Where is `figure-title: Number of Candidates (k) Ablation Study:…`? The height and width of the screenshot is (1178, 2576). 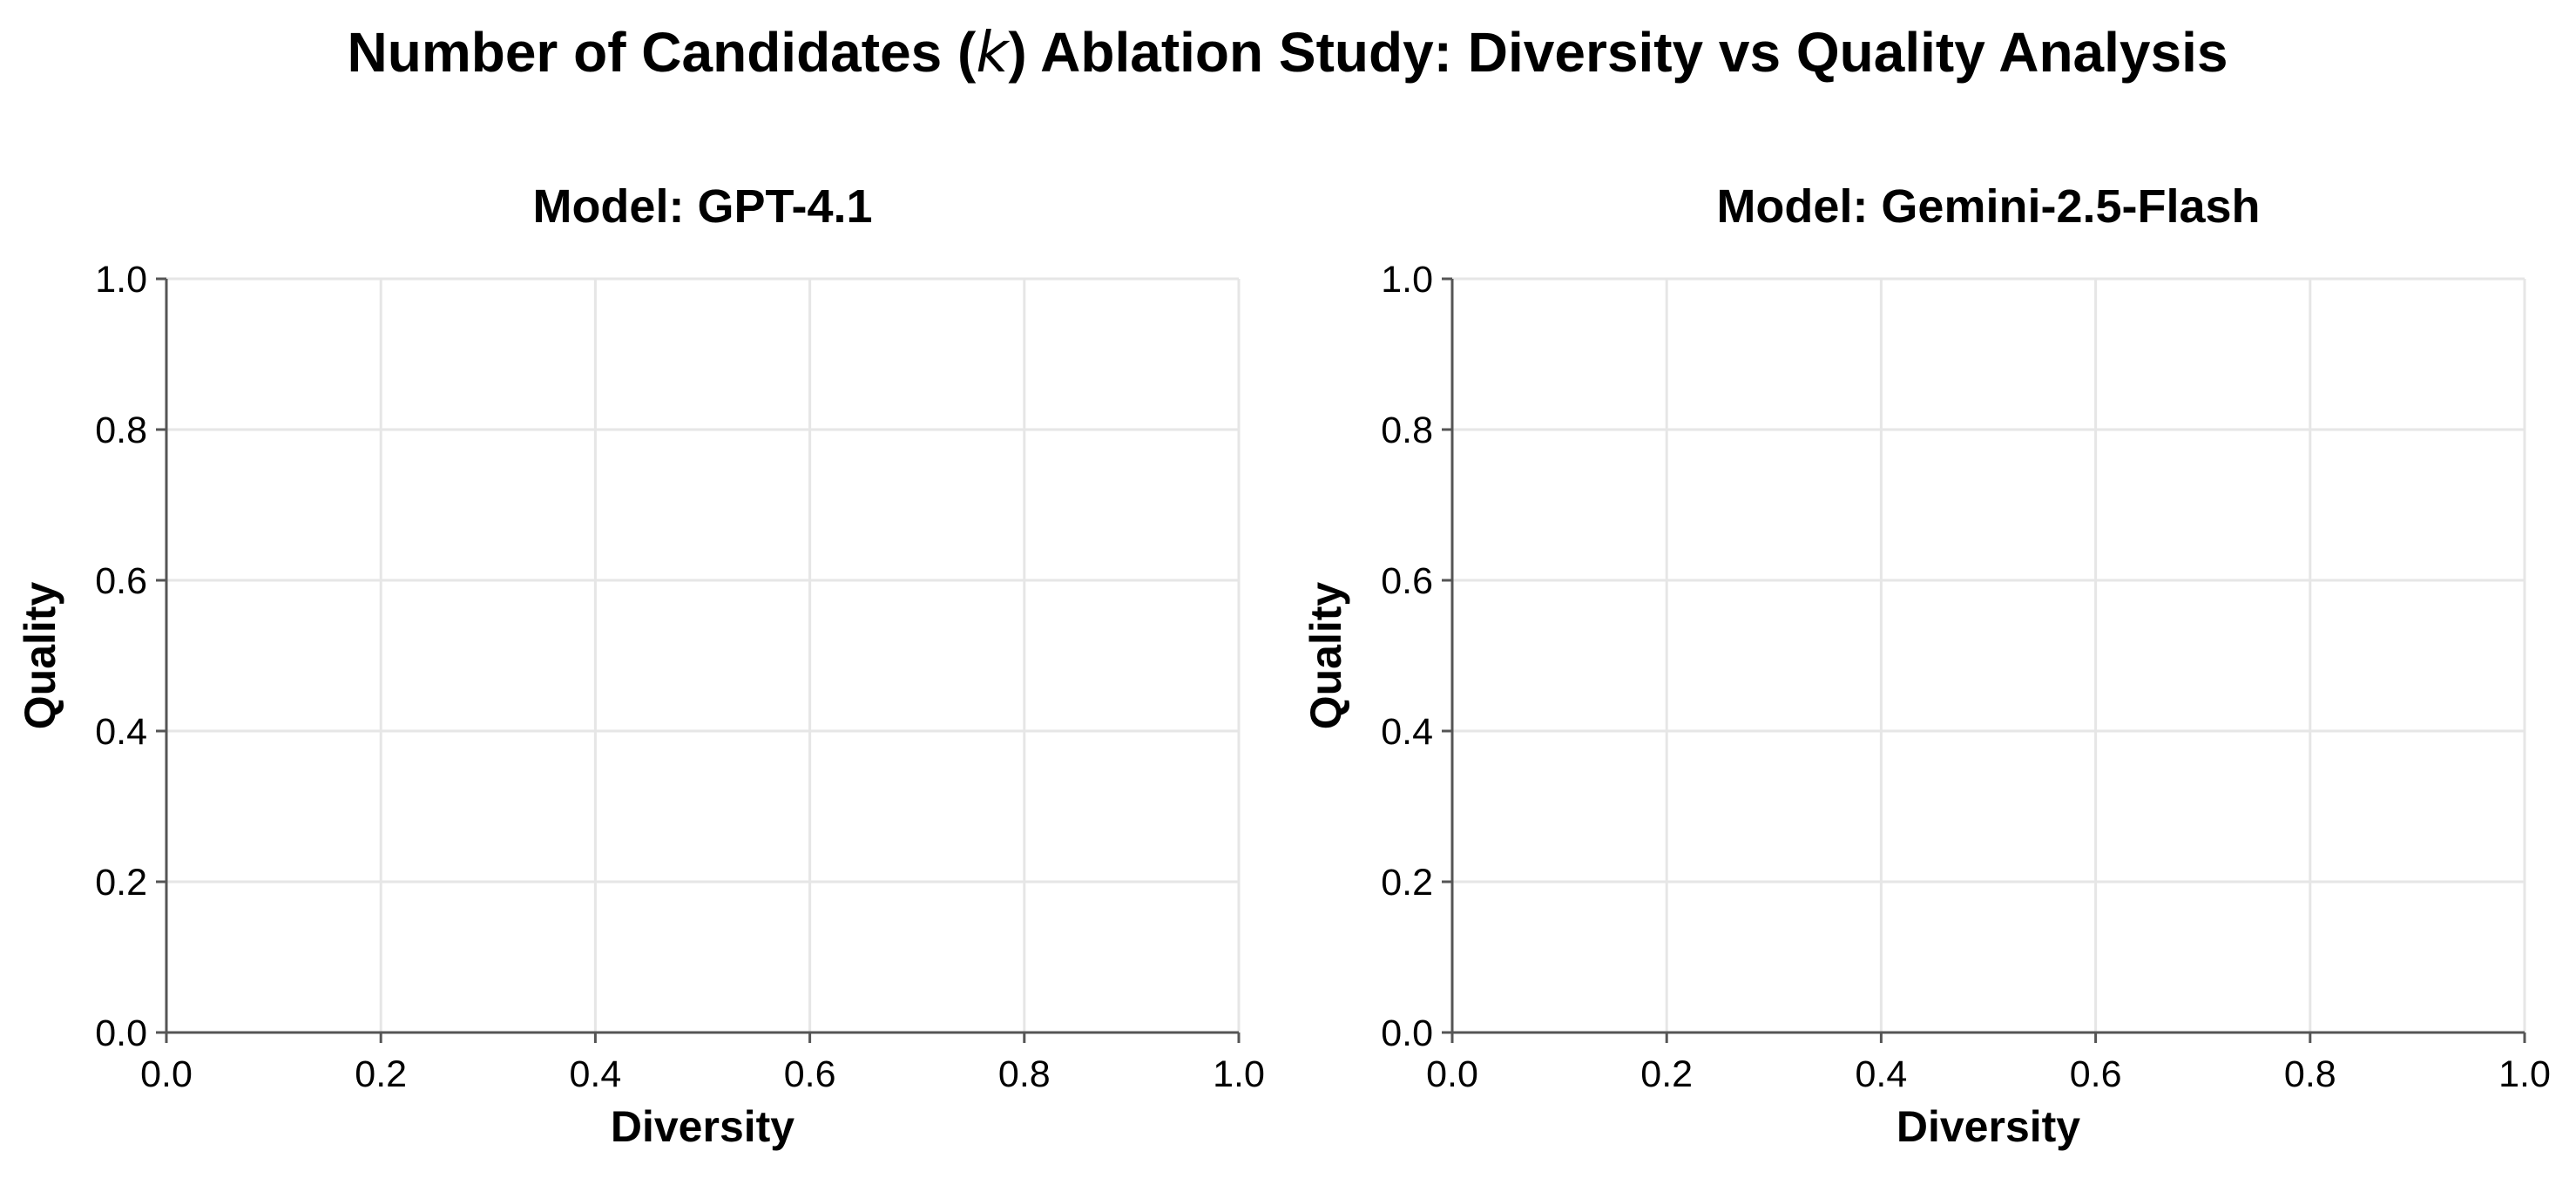 figure-title: Number of Candidates (k) Ablation Study:… is located at coordinates (1288, 53).